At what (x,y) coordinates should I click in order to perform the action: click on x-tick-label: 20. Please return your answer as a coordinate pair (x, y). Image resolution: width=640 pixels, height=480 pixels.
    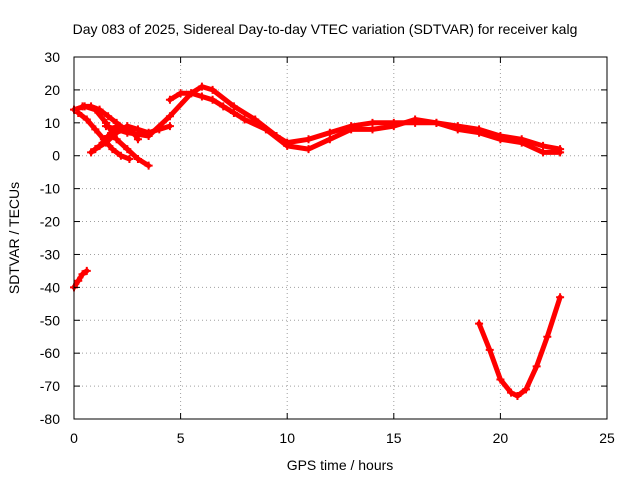
    Looking at the image, I should click on (501, 438).